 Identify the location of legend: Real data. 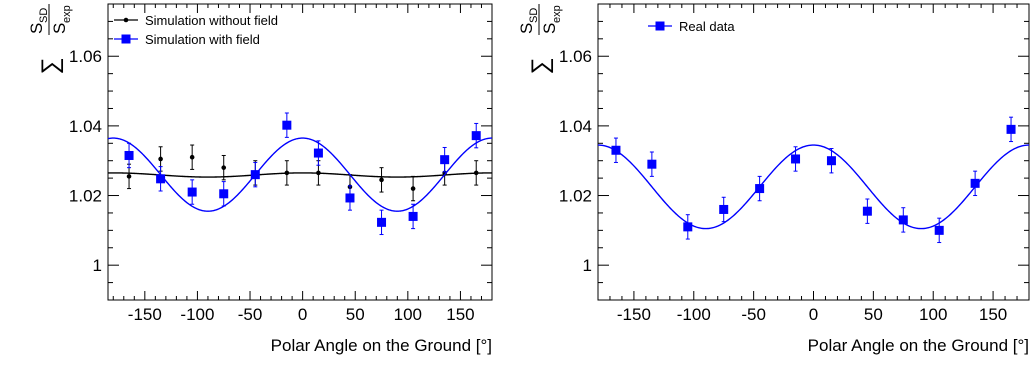
(691, 26).